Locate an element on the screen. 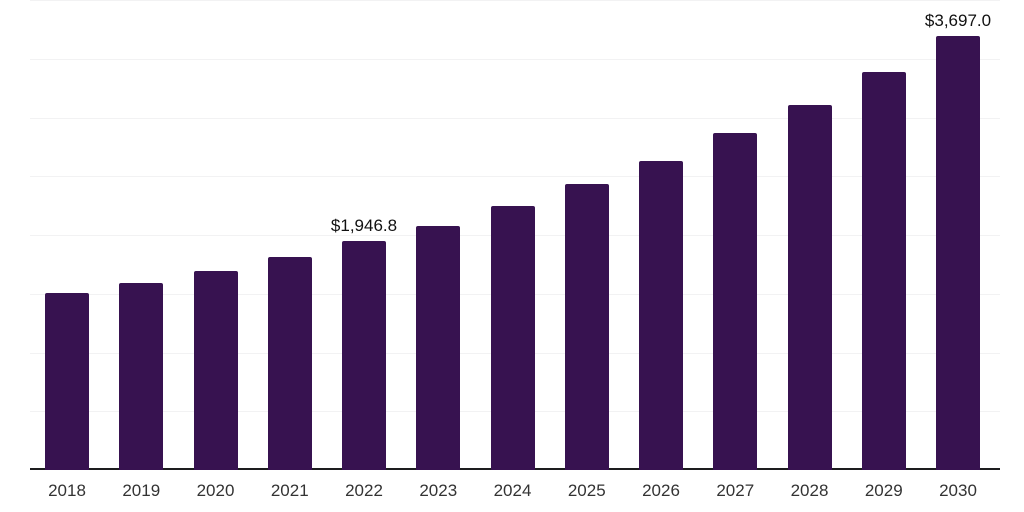  bar-2021 is located at coordinates (289, 363).